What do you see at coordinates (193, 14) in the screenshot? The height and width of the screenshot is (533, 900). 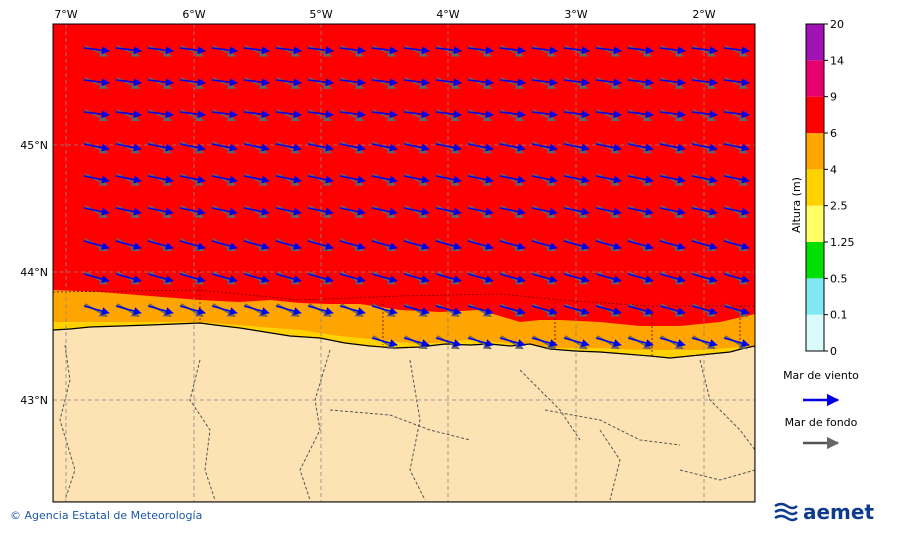 I see `lon-label: 6°W` at bounding box center [193, 14].